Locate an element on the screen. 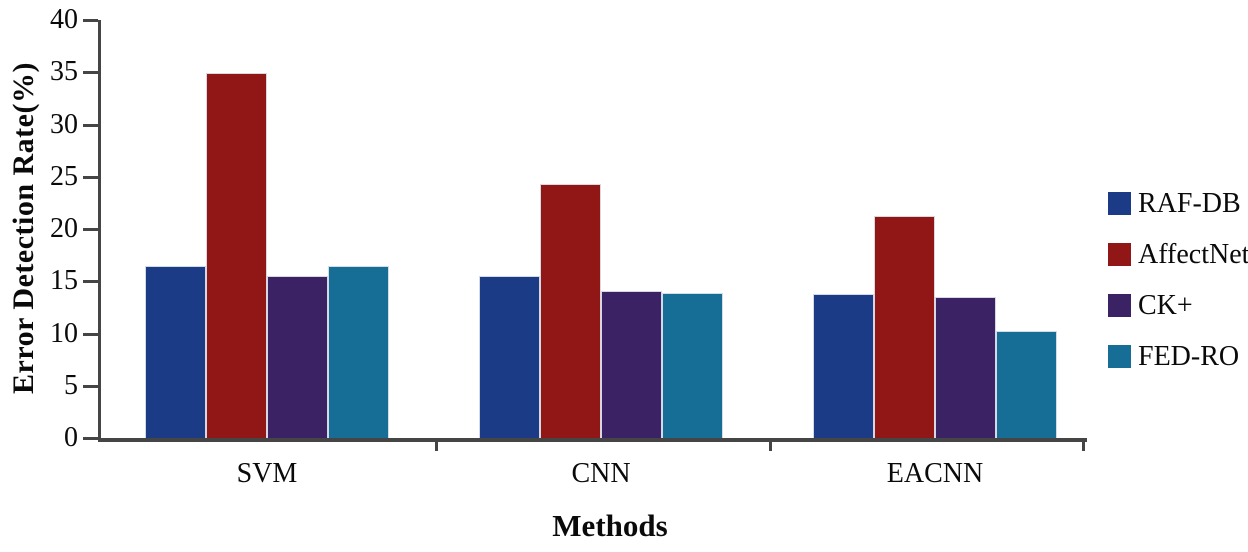 The image size is (1248, 552). bar-cnn-ck is located at coordinates (631, 364).